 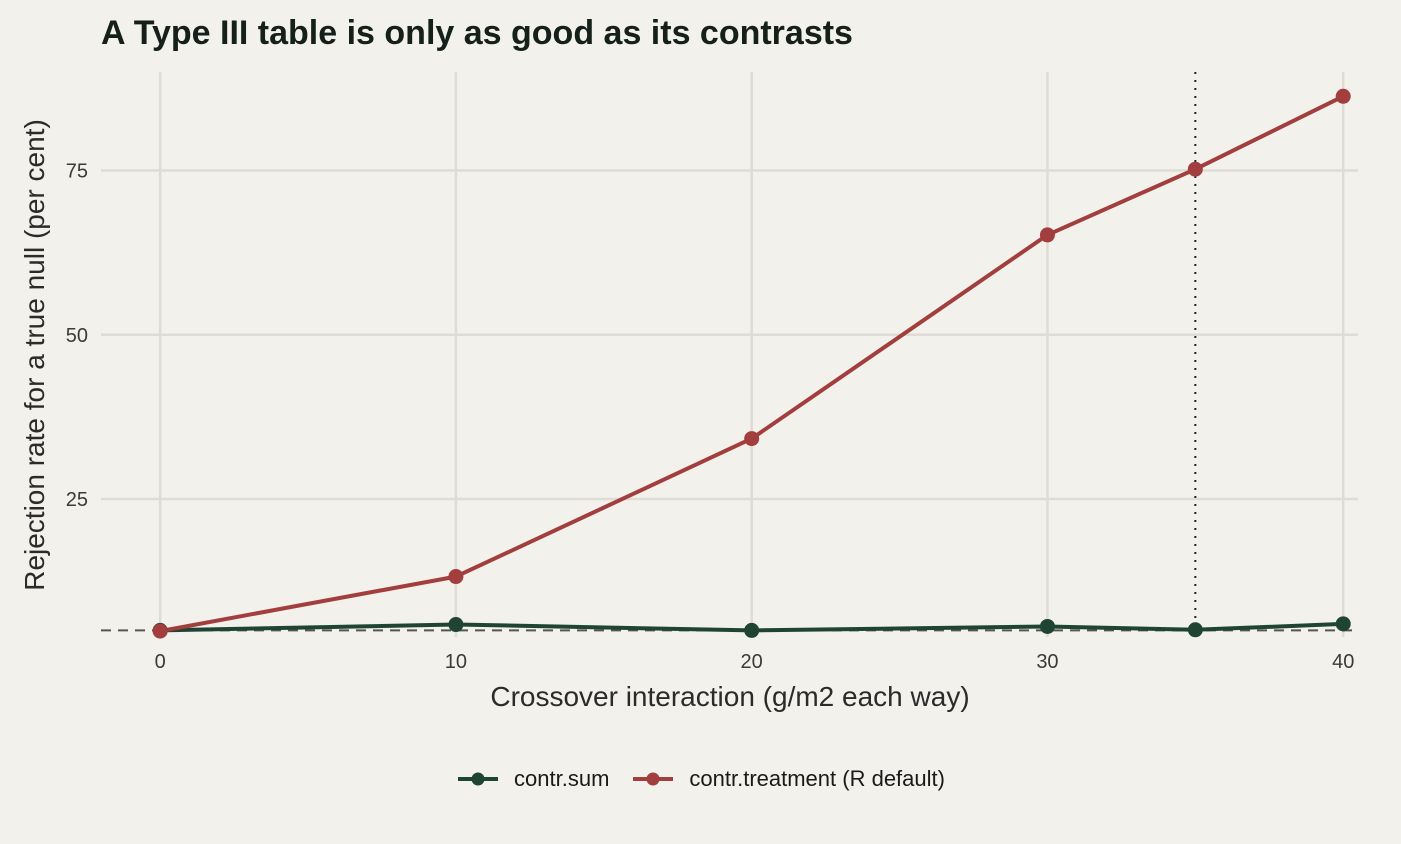 What do you see at coordinates (562, 778) in the screenshot?
I see `legend-label-contr-sum: contr.sum` at bounding box center [562, 778].